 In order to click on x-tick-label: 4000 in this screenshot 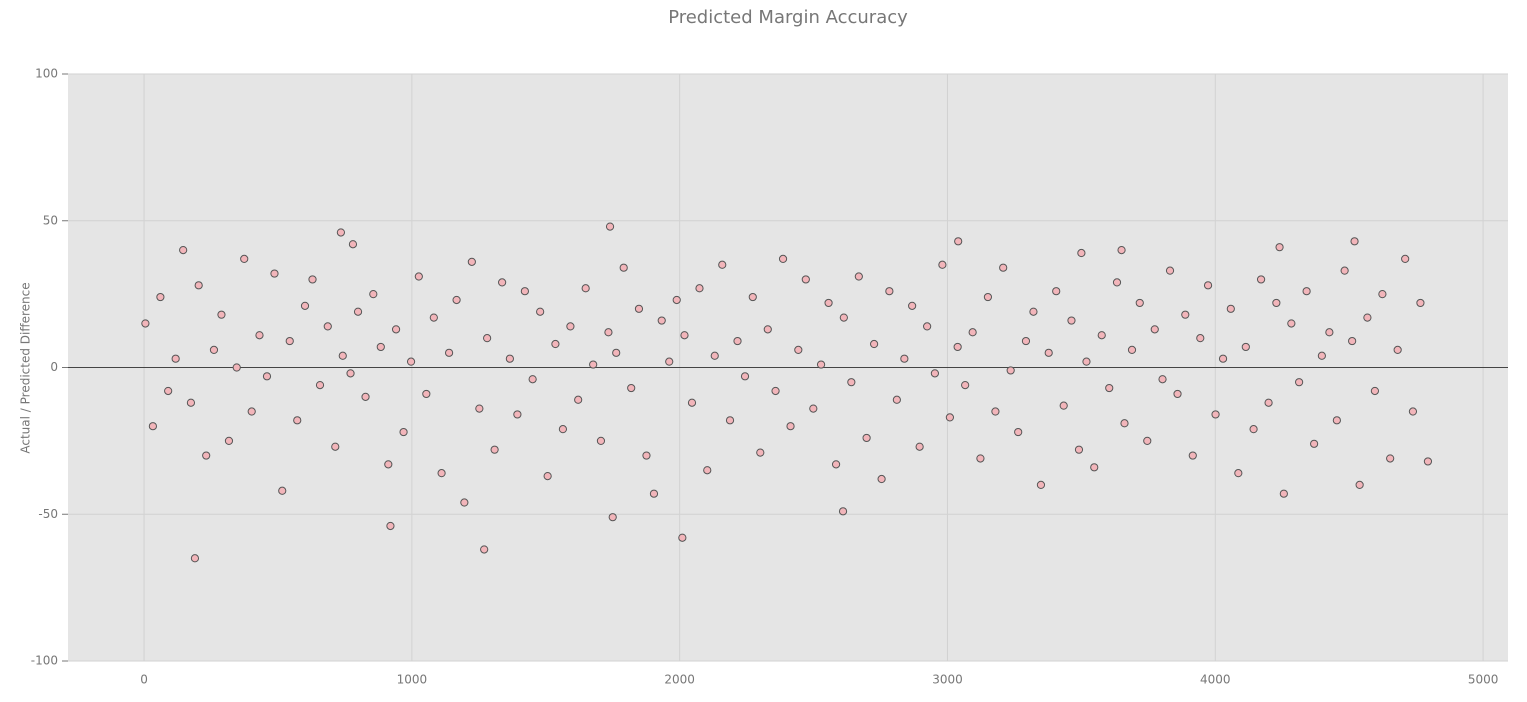, I will do `click(1215, 680)`.